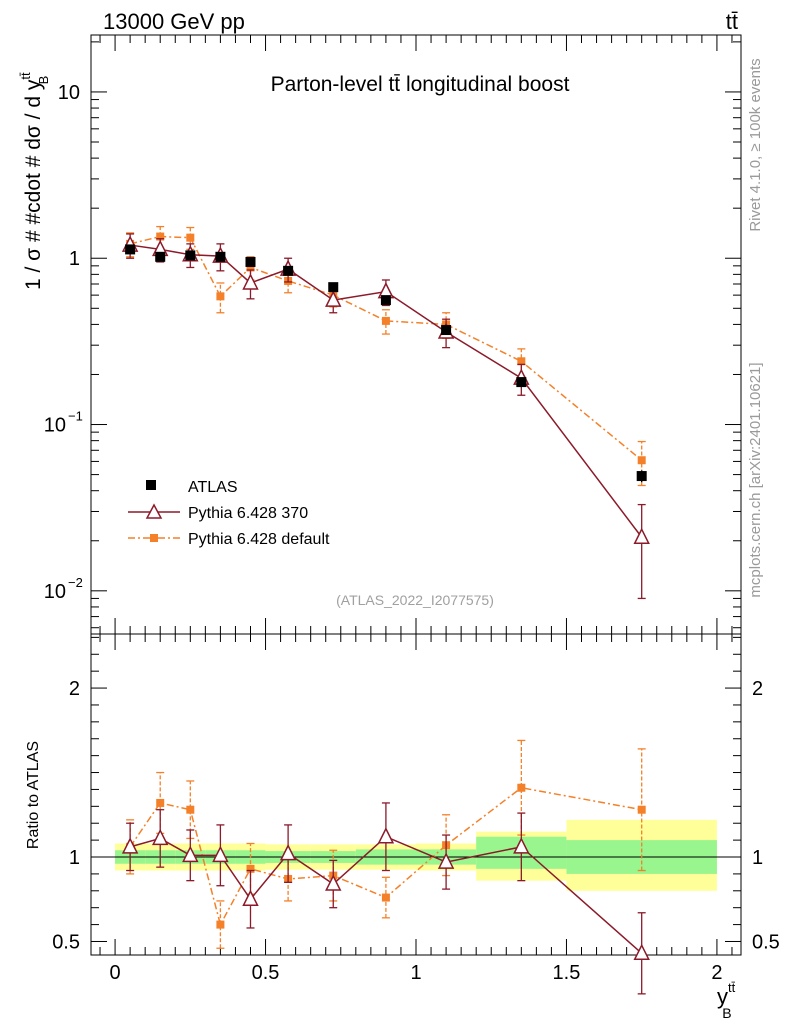  I want to click on main-y-label-sup: tt̄, so click(25, 76).